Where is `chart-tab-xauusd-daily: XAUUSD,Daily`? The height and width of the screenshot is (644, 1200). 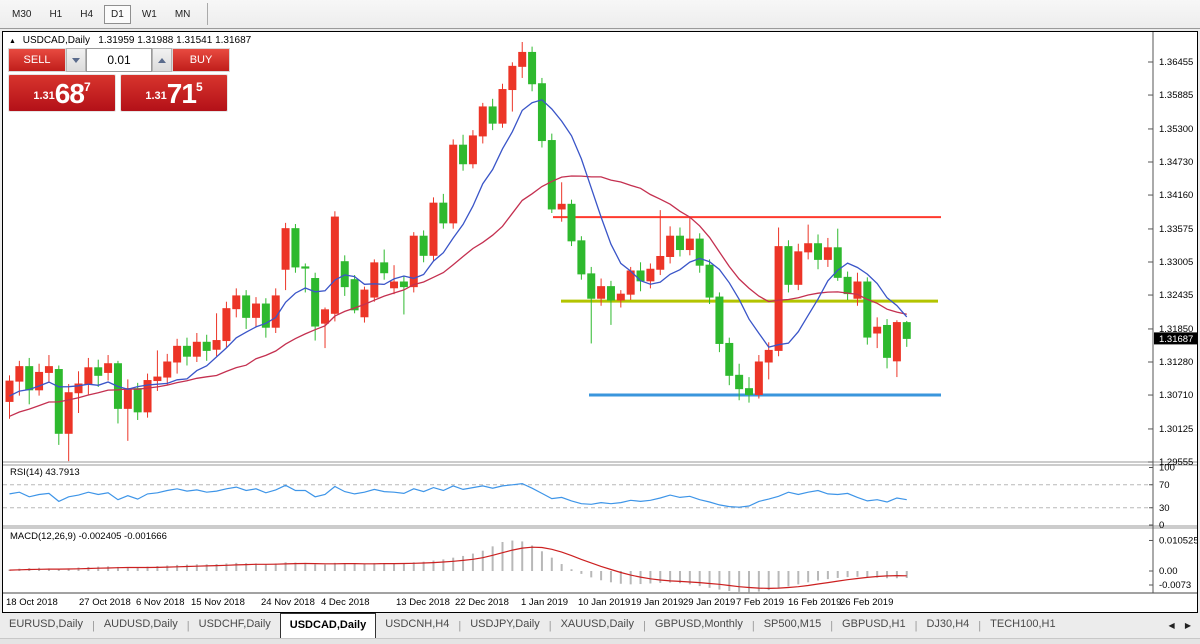 chart-tab-xauusd-daily: XAUUSD,Daily is located at coordinates (597, 624).